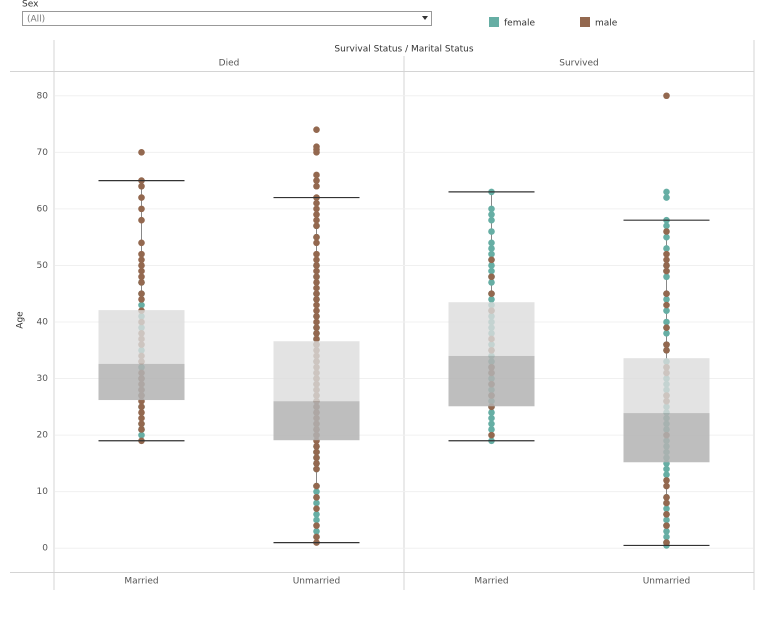 Image resolution: width=780 pixels, height=619 pixels. What do you see at coordinates (43, 379) in the screenshot?
I see `y-tick-label: 30` at bounding box center [43, 379].